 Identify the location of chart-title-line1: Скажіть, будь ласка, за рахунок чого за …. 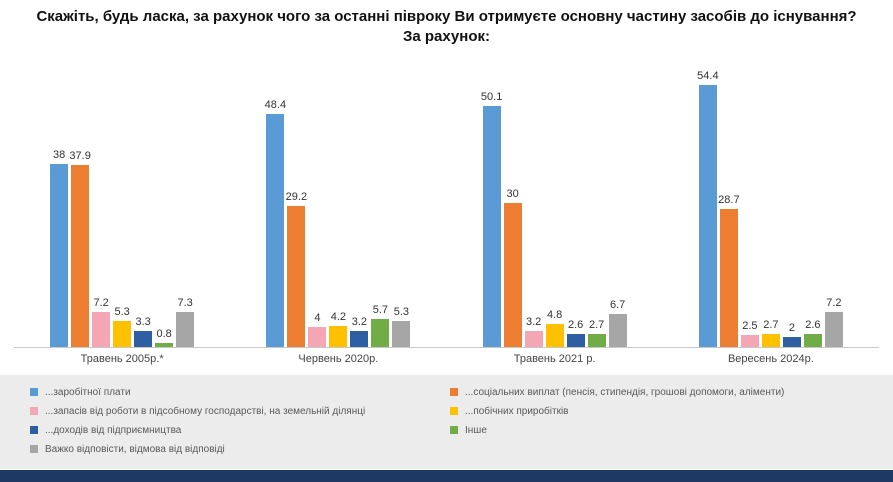
(446, 16).